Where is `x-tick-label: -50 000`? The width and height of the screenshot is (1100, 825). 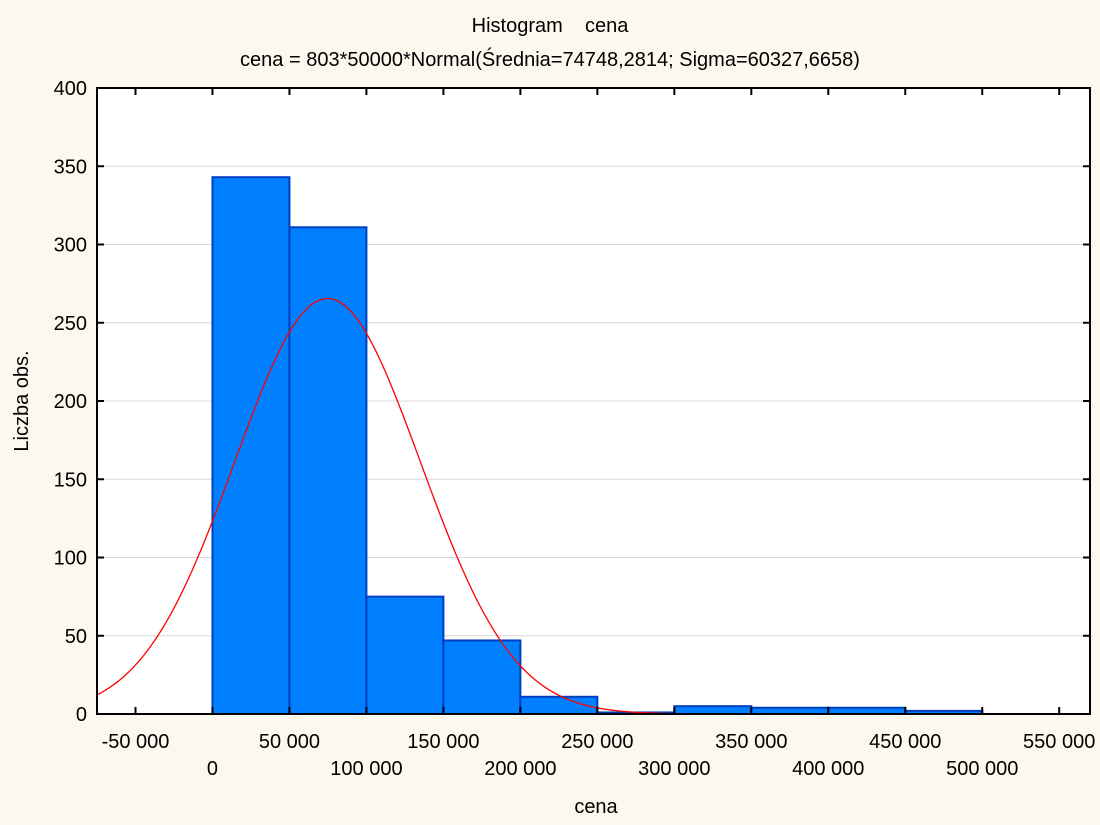
x-tick-label: -50 000 is located at coordinates (136, 742).